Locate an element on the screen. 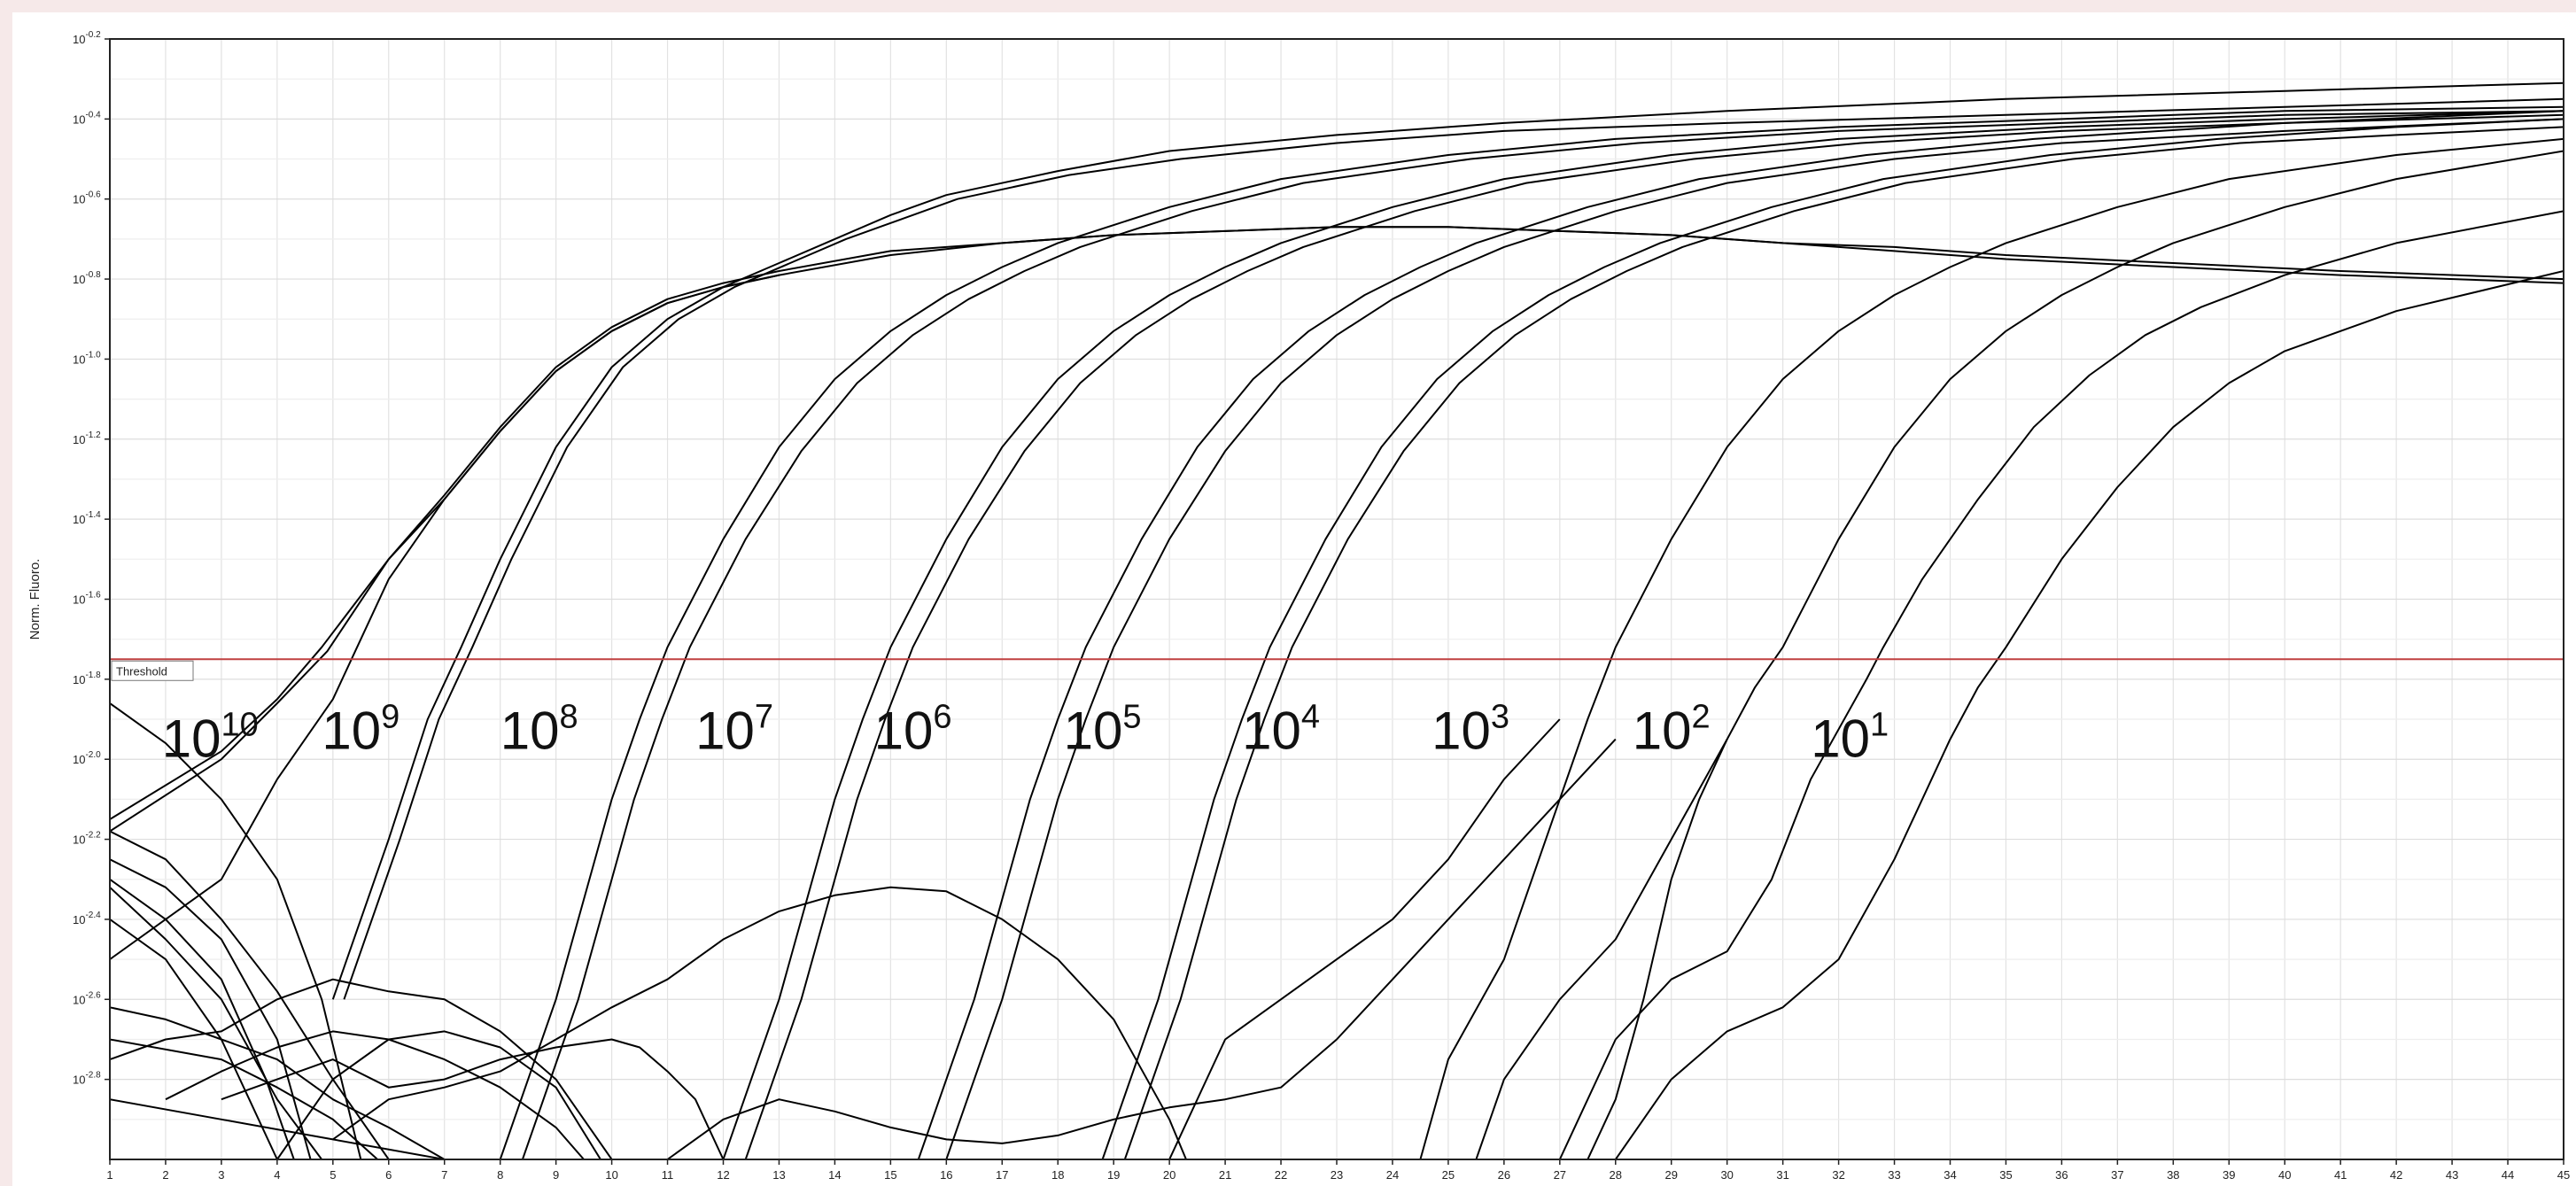 The height and width of the screenshot is (1186, 2576). x-tick-label: 17 is located at coordinates (1002, 1175).